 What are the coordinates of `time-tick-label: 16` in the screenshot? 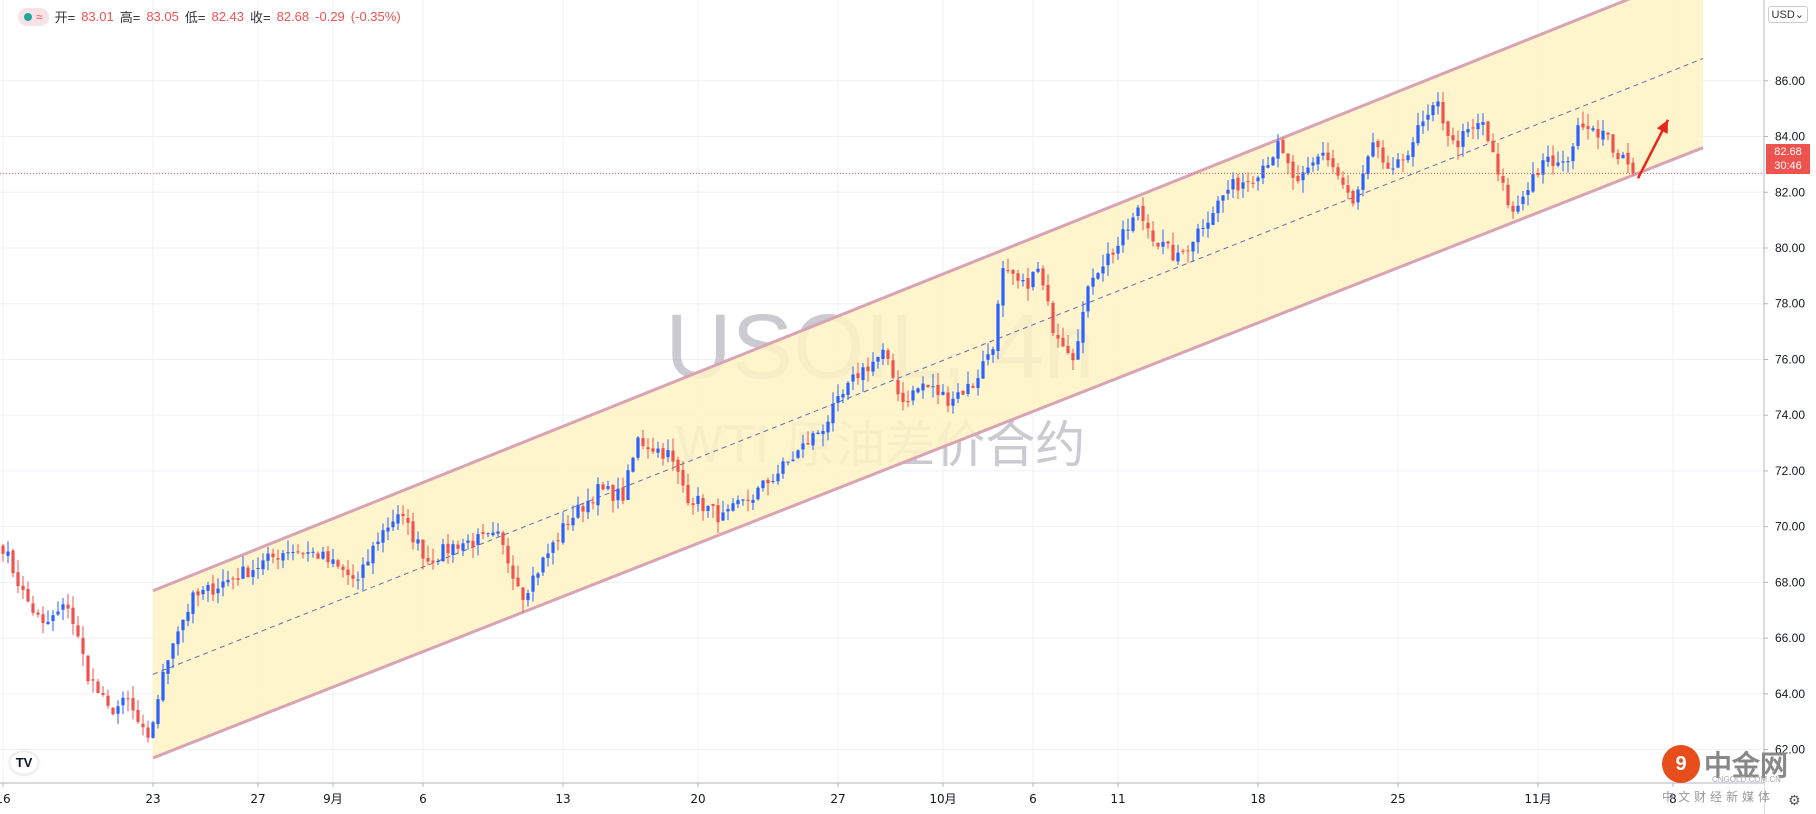 It's located at (5, 799).